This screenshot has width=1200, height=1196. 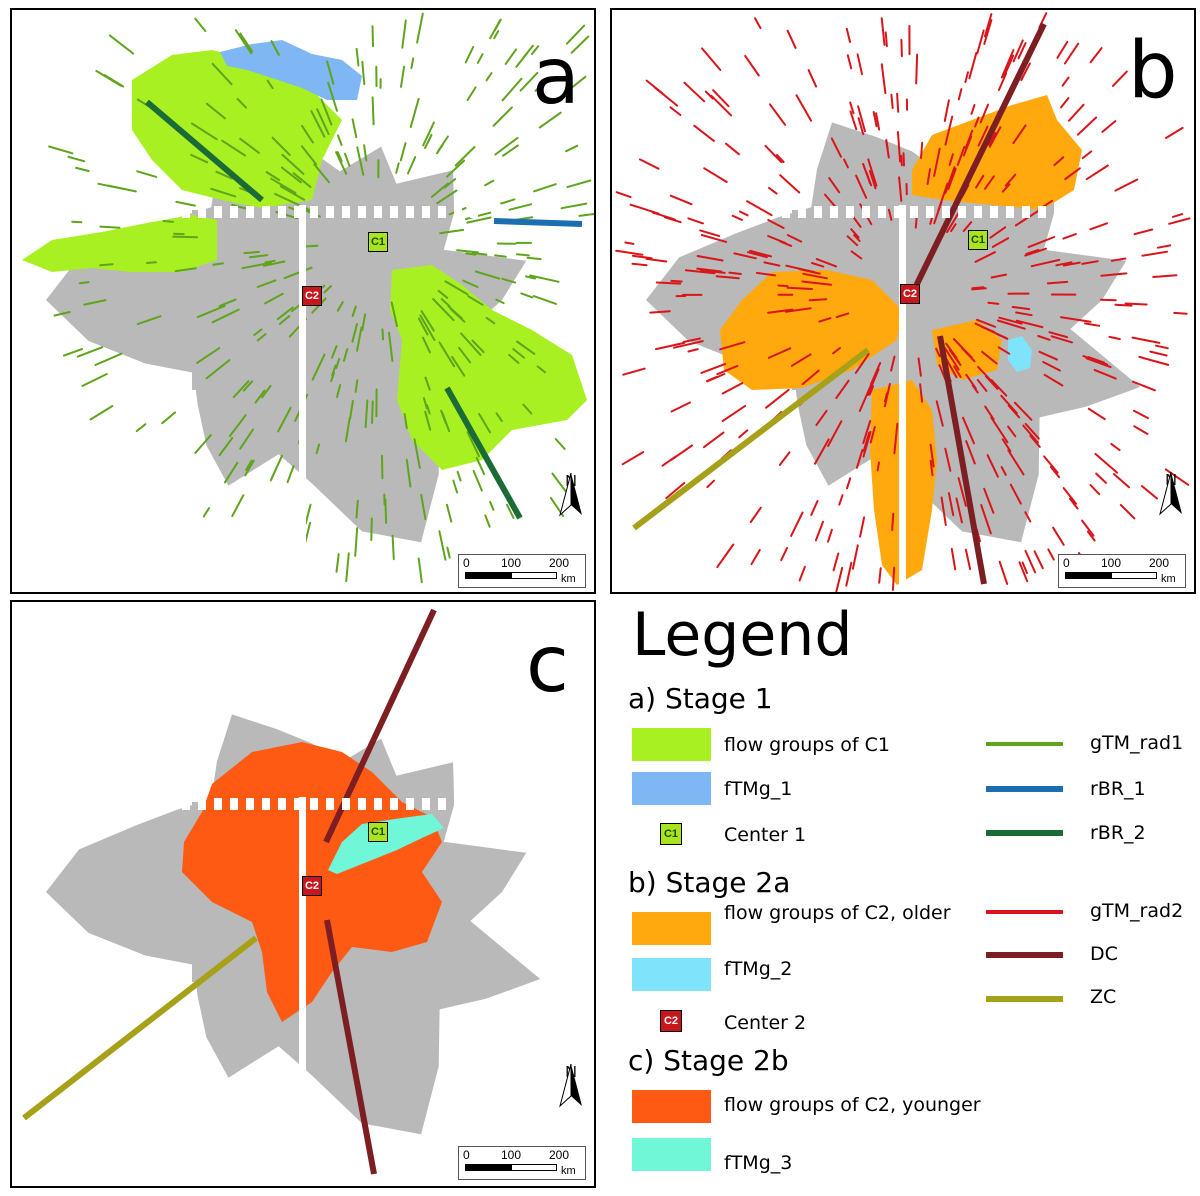 What do you see at coordinates (671, 834) in the screenshot?
I see `center-1-legend-icon: C1` at bounding box center [671, 834].